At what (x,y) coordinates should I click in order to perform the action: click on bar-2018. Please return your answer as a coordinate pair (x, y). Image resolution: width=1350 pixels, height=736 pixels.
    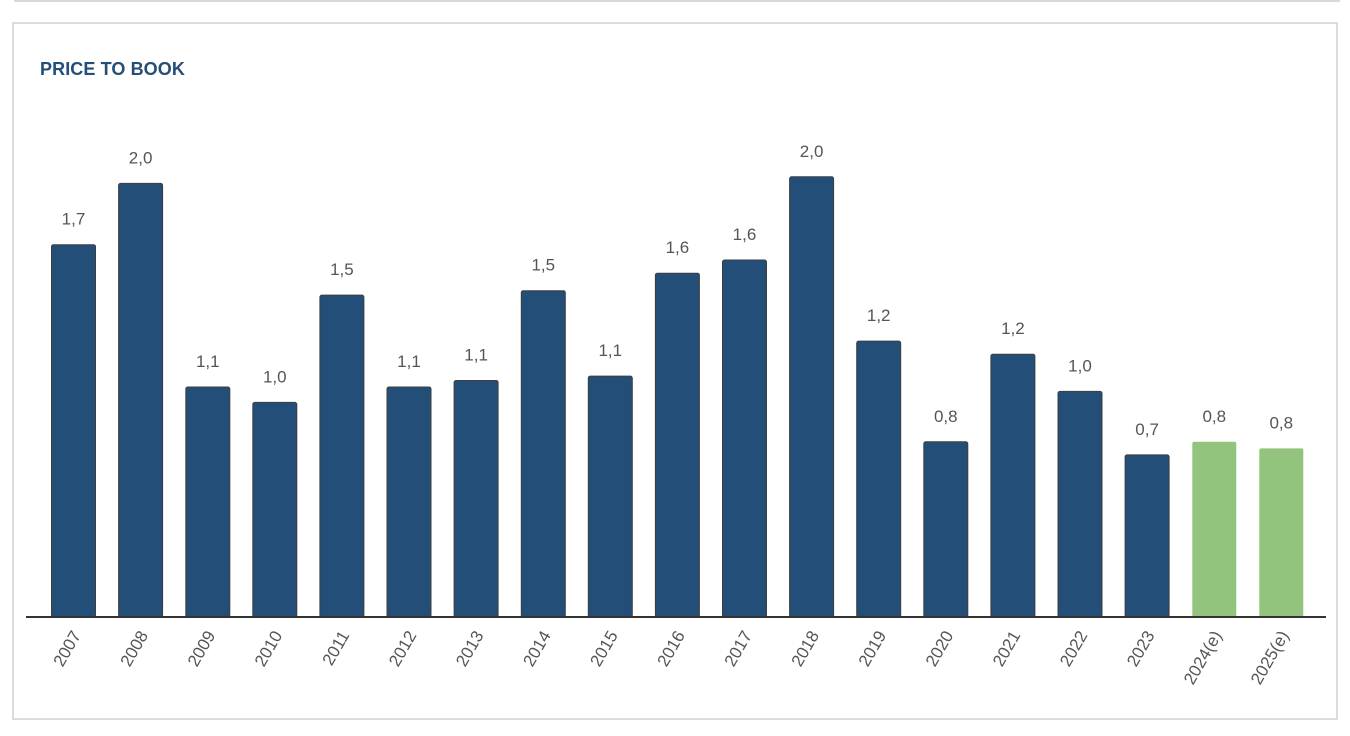
    Looking at the image, I should click on (812, 397).